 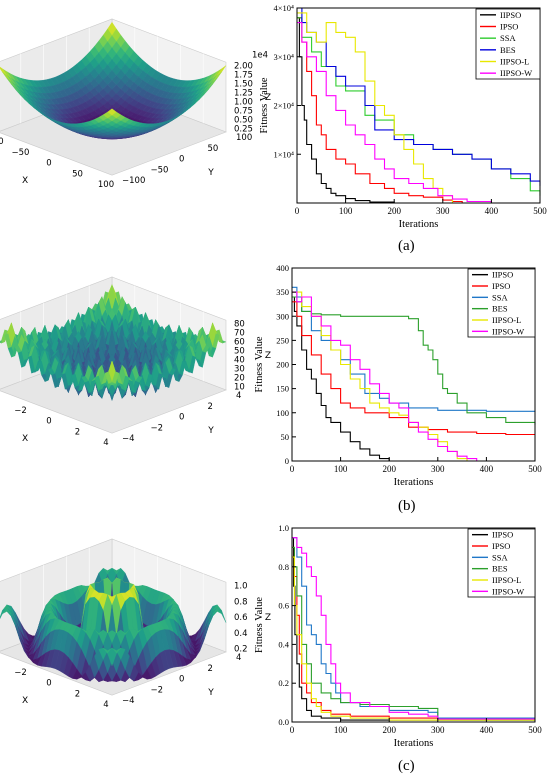 I want to click on z-tick-label: 2.00, so click(x=243, y=67).